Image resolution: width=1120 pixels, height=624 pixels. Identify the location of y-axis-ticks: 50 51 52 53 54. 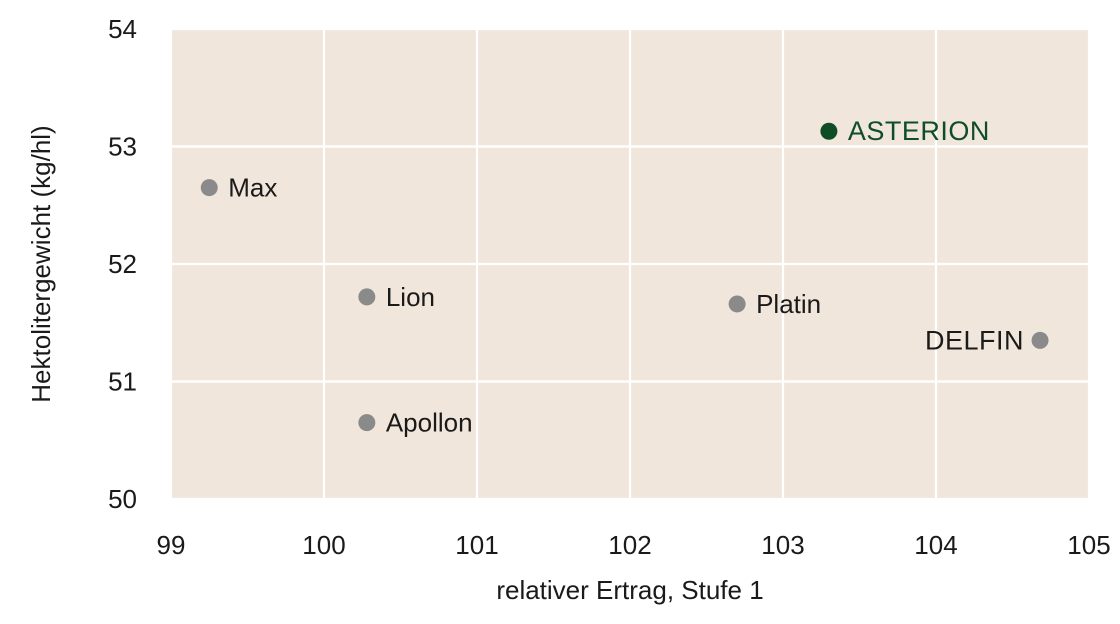
(122, 264).